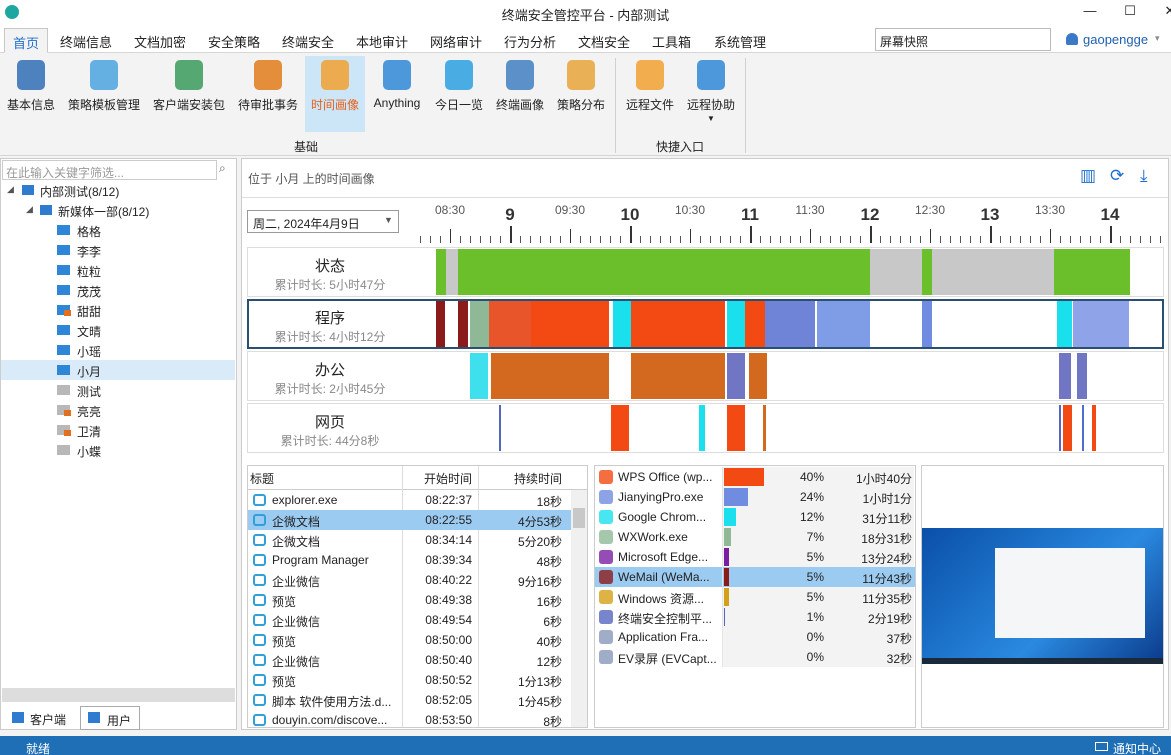 The height and width of the screenshot is (755, 1171). What do you see at coordinates (710, 105) in the screenshot?
I see `toolbar-label: 远程协助` at bounding box center [710, 105].